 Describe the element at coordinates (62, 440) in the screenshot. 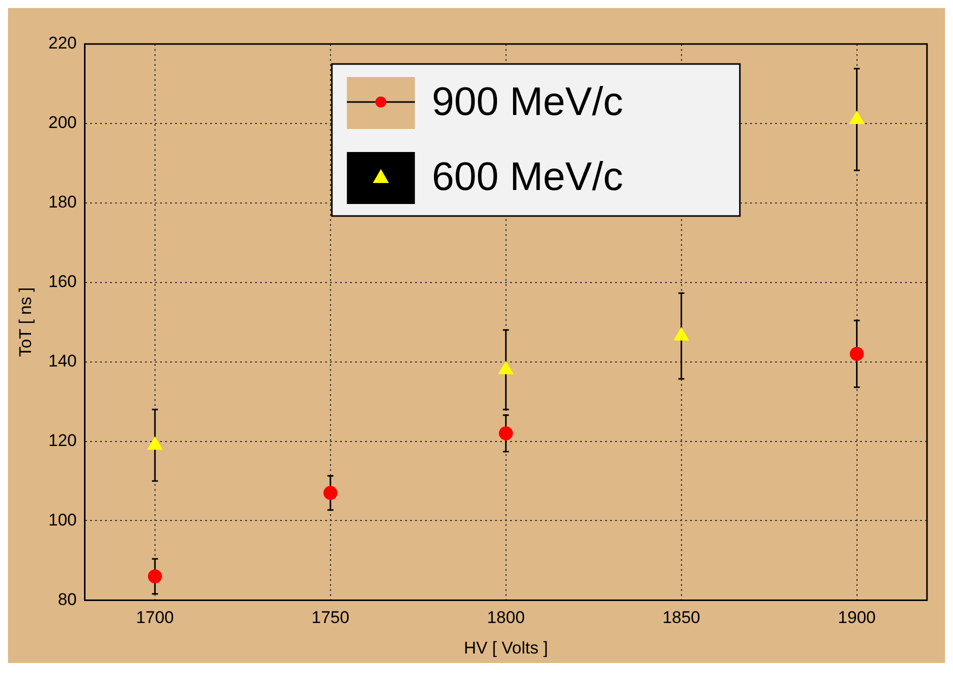

I see `y-tick-label: 120` at that location.